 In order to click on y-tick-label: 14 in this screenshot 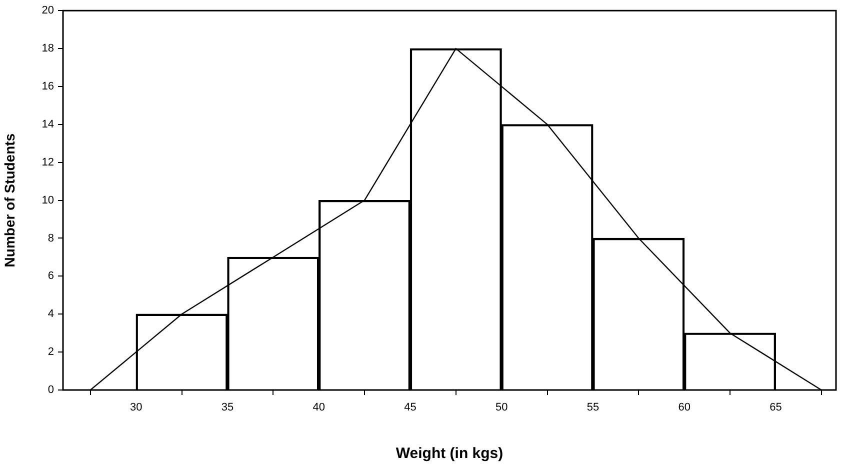, I will do `click(48, 124)`.